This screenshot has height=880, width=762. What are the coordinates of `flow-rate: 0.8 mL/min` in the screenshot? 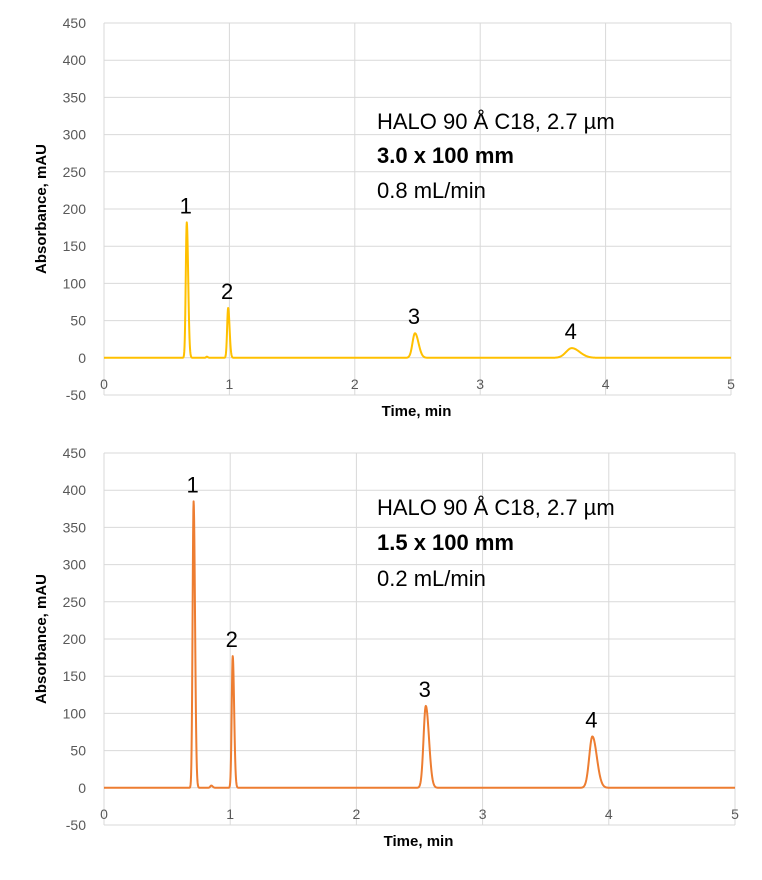 It's located at (431, 190).